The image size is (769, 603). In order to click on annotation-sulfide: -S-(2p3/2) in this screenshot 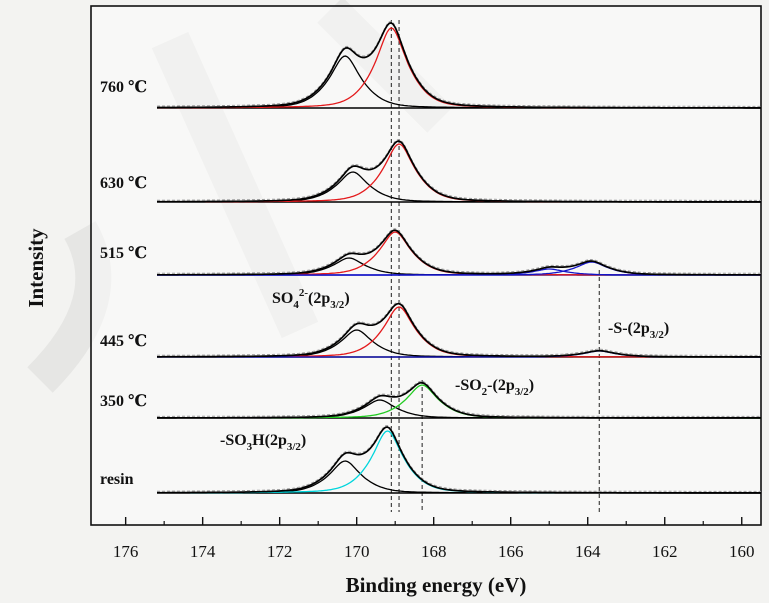, I will do `click(638, 330)`.